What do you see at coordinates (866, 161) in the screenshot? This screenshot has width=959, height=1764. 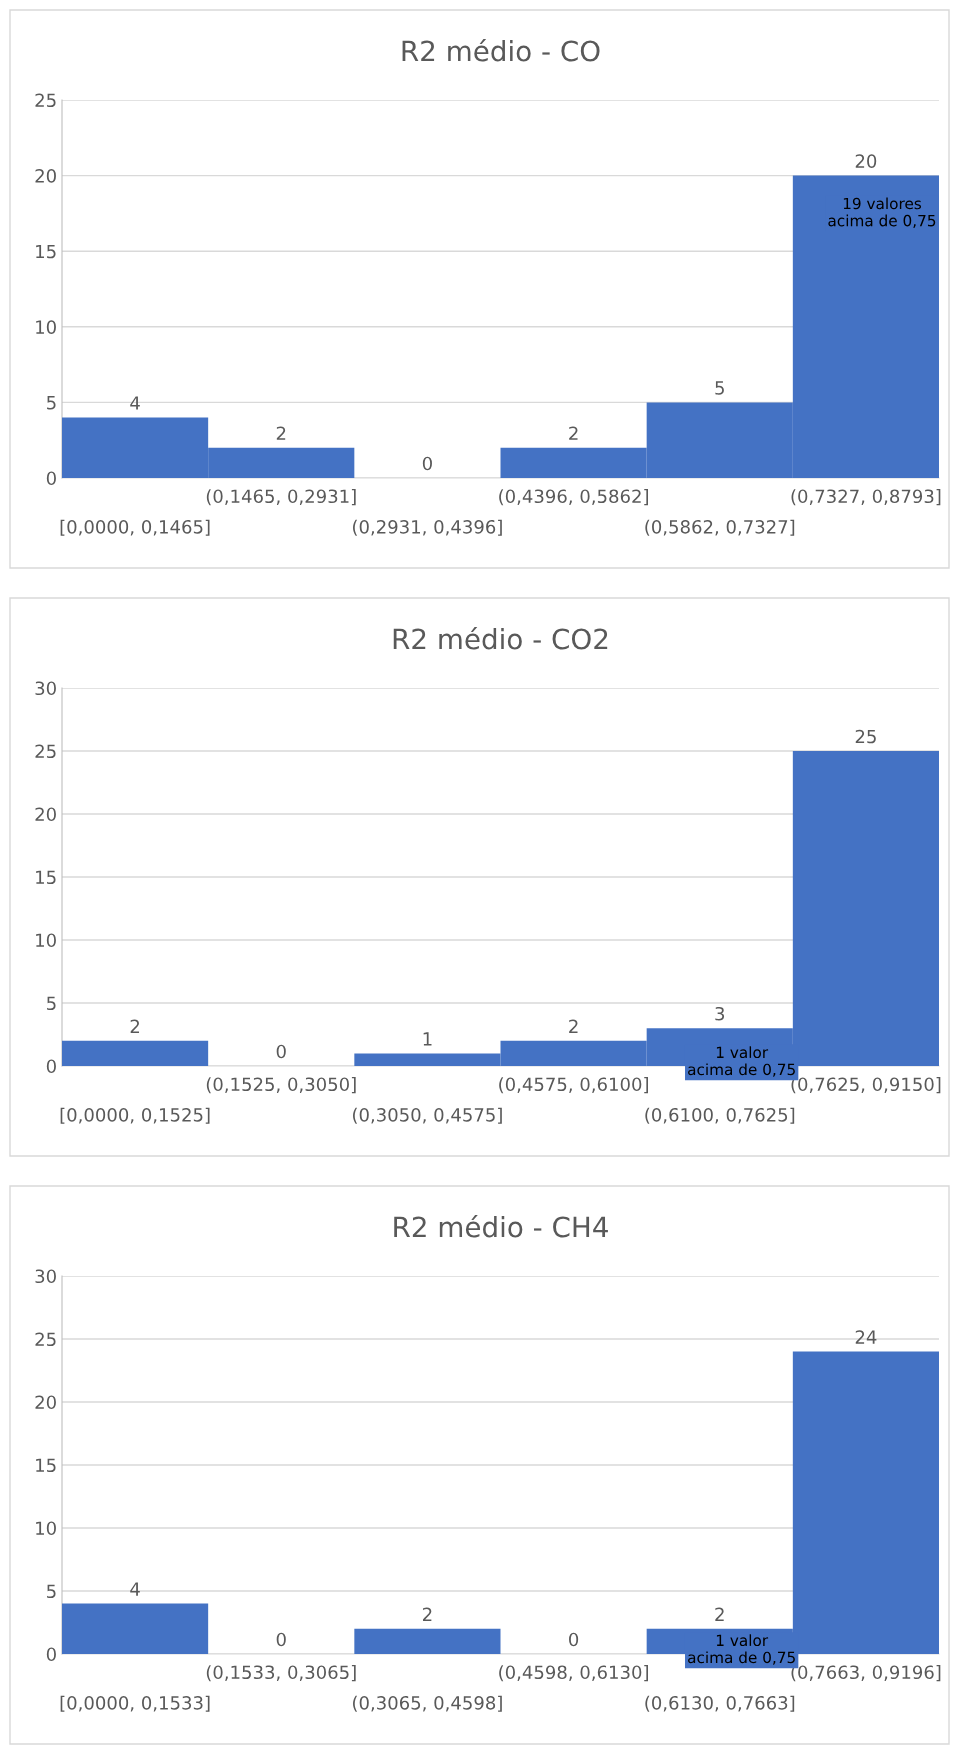 I see `data-label: 20` at bounding box center [866, 161].